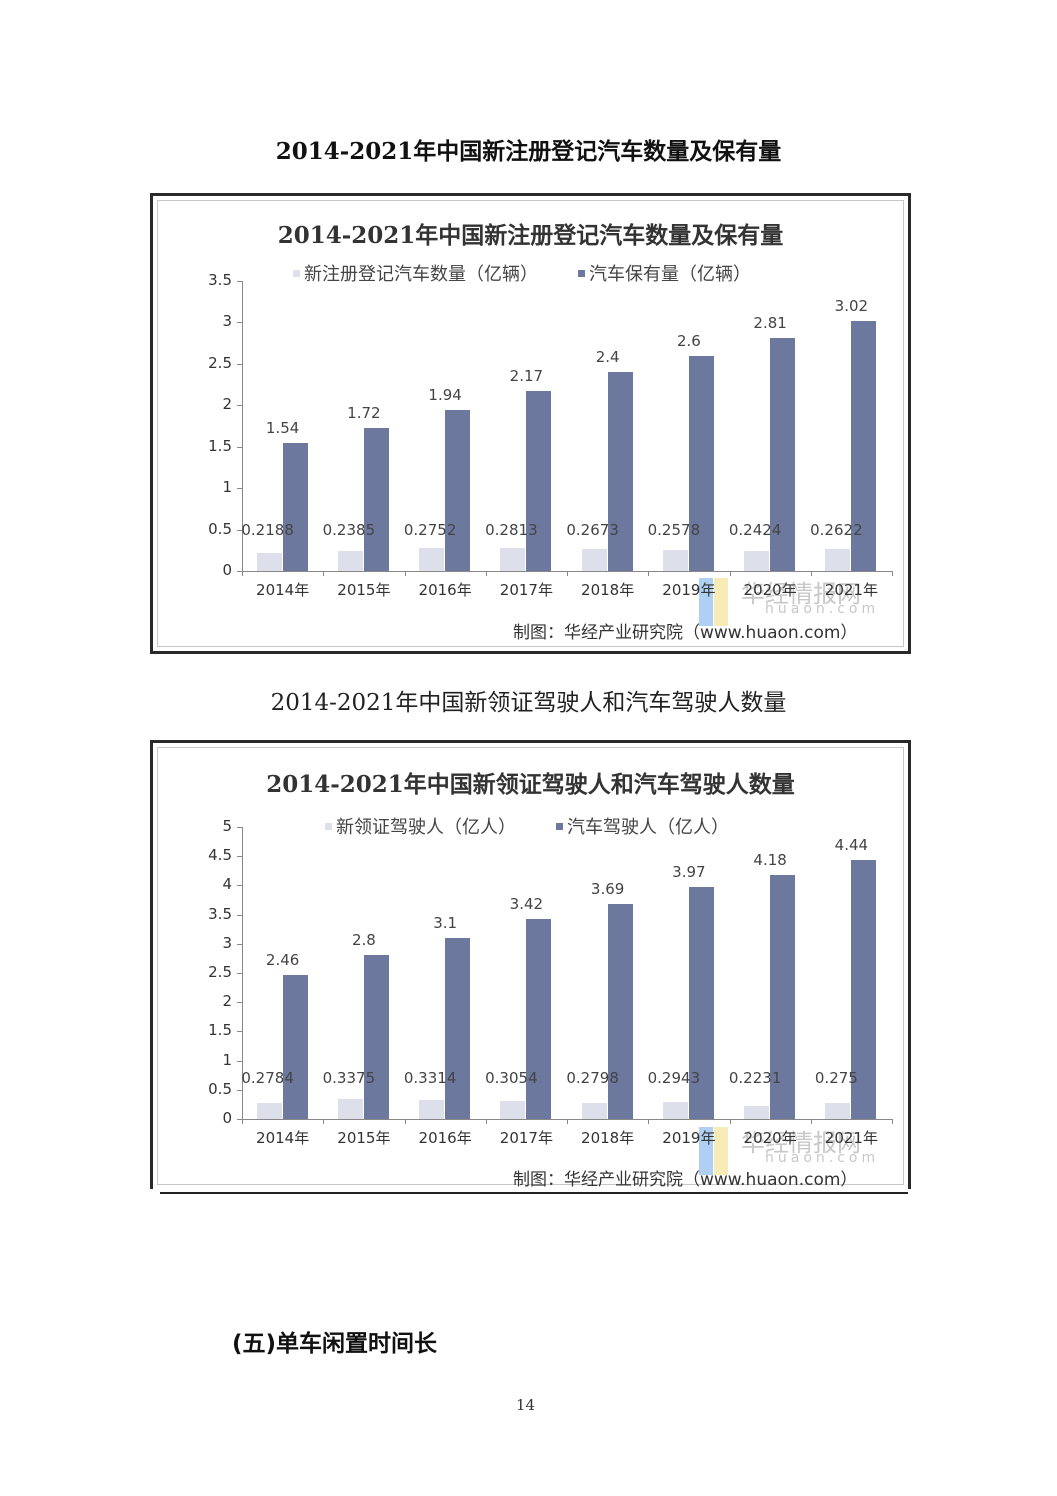 The width and height of the screenshot is (1057, 1496). I want to click on data-label-series-a: 0.2798, so click(592, 1078).